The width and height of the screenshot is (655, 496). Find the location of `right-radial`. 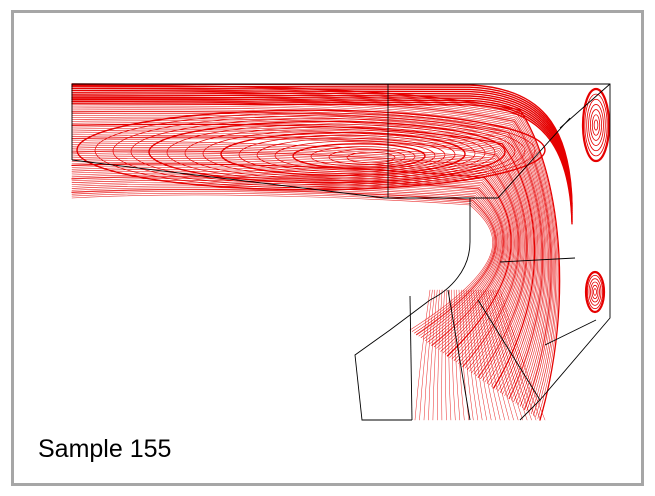

right-radial is located at coordinates (570, 332).